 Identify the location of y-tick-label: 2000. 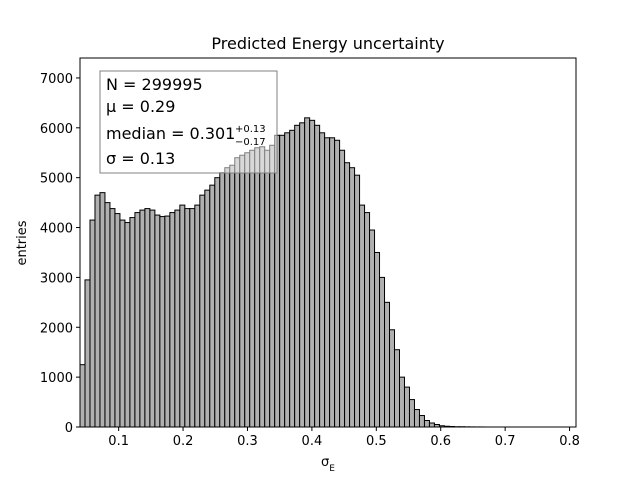
(56, 328).